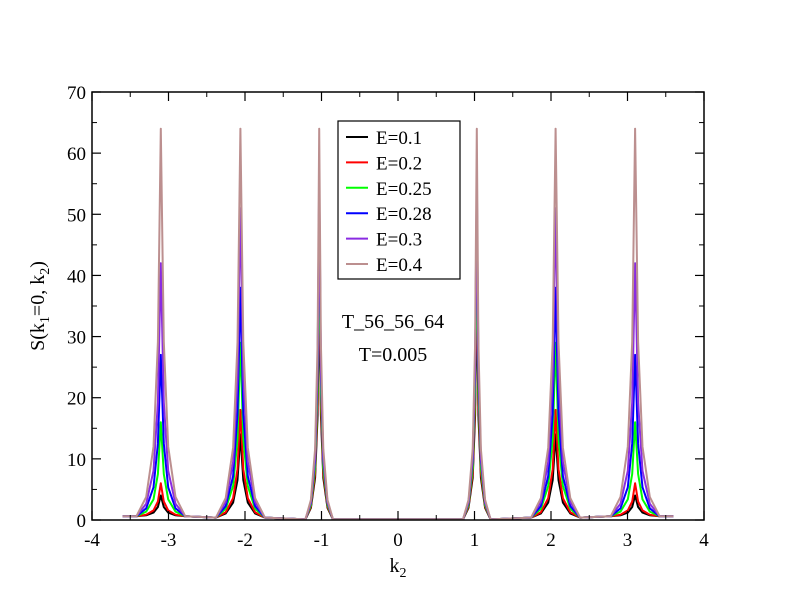 This screenshot has height=612, width=792. What do you see at coordinates (398, 540) in the screenshot?
I see `x-tick-label: 0` at bounding box center [398, 540].